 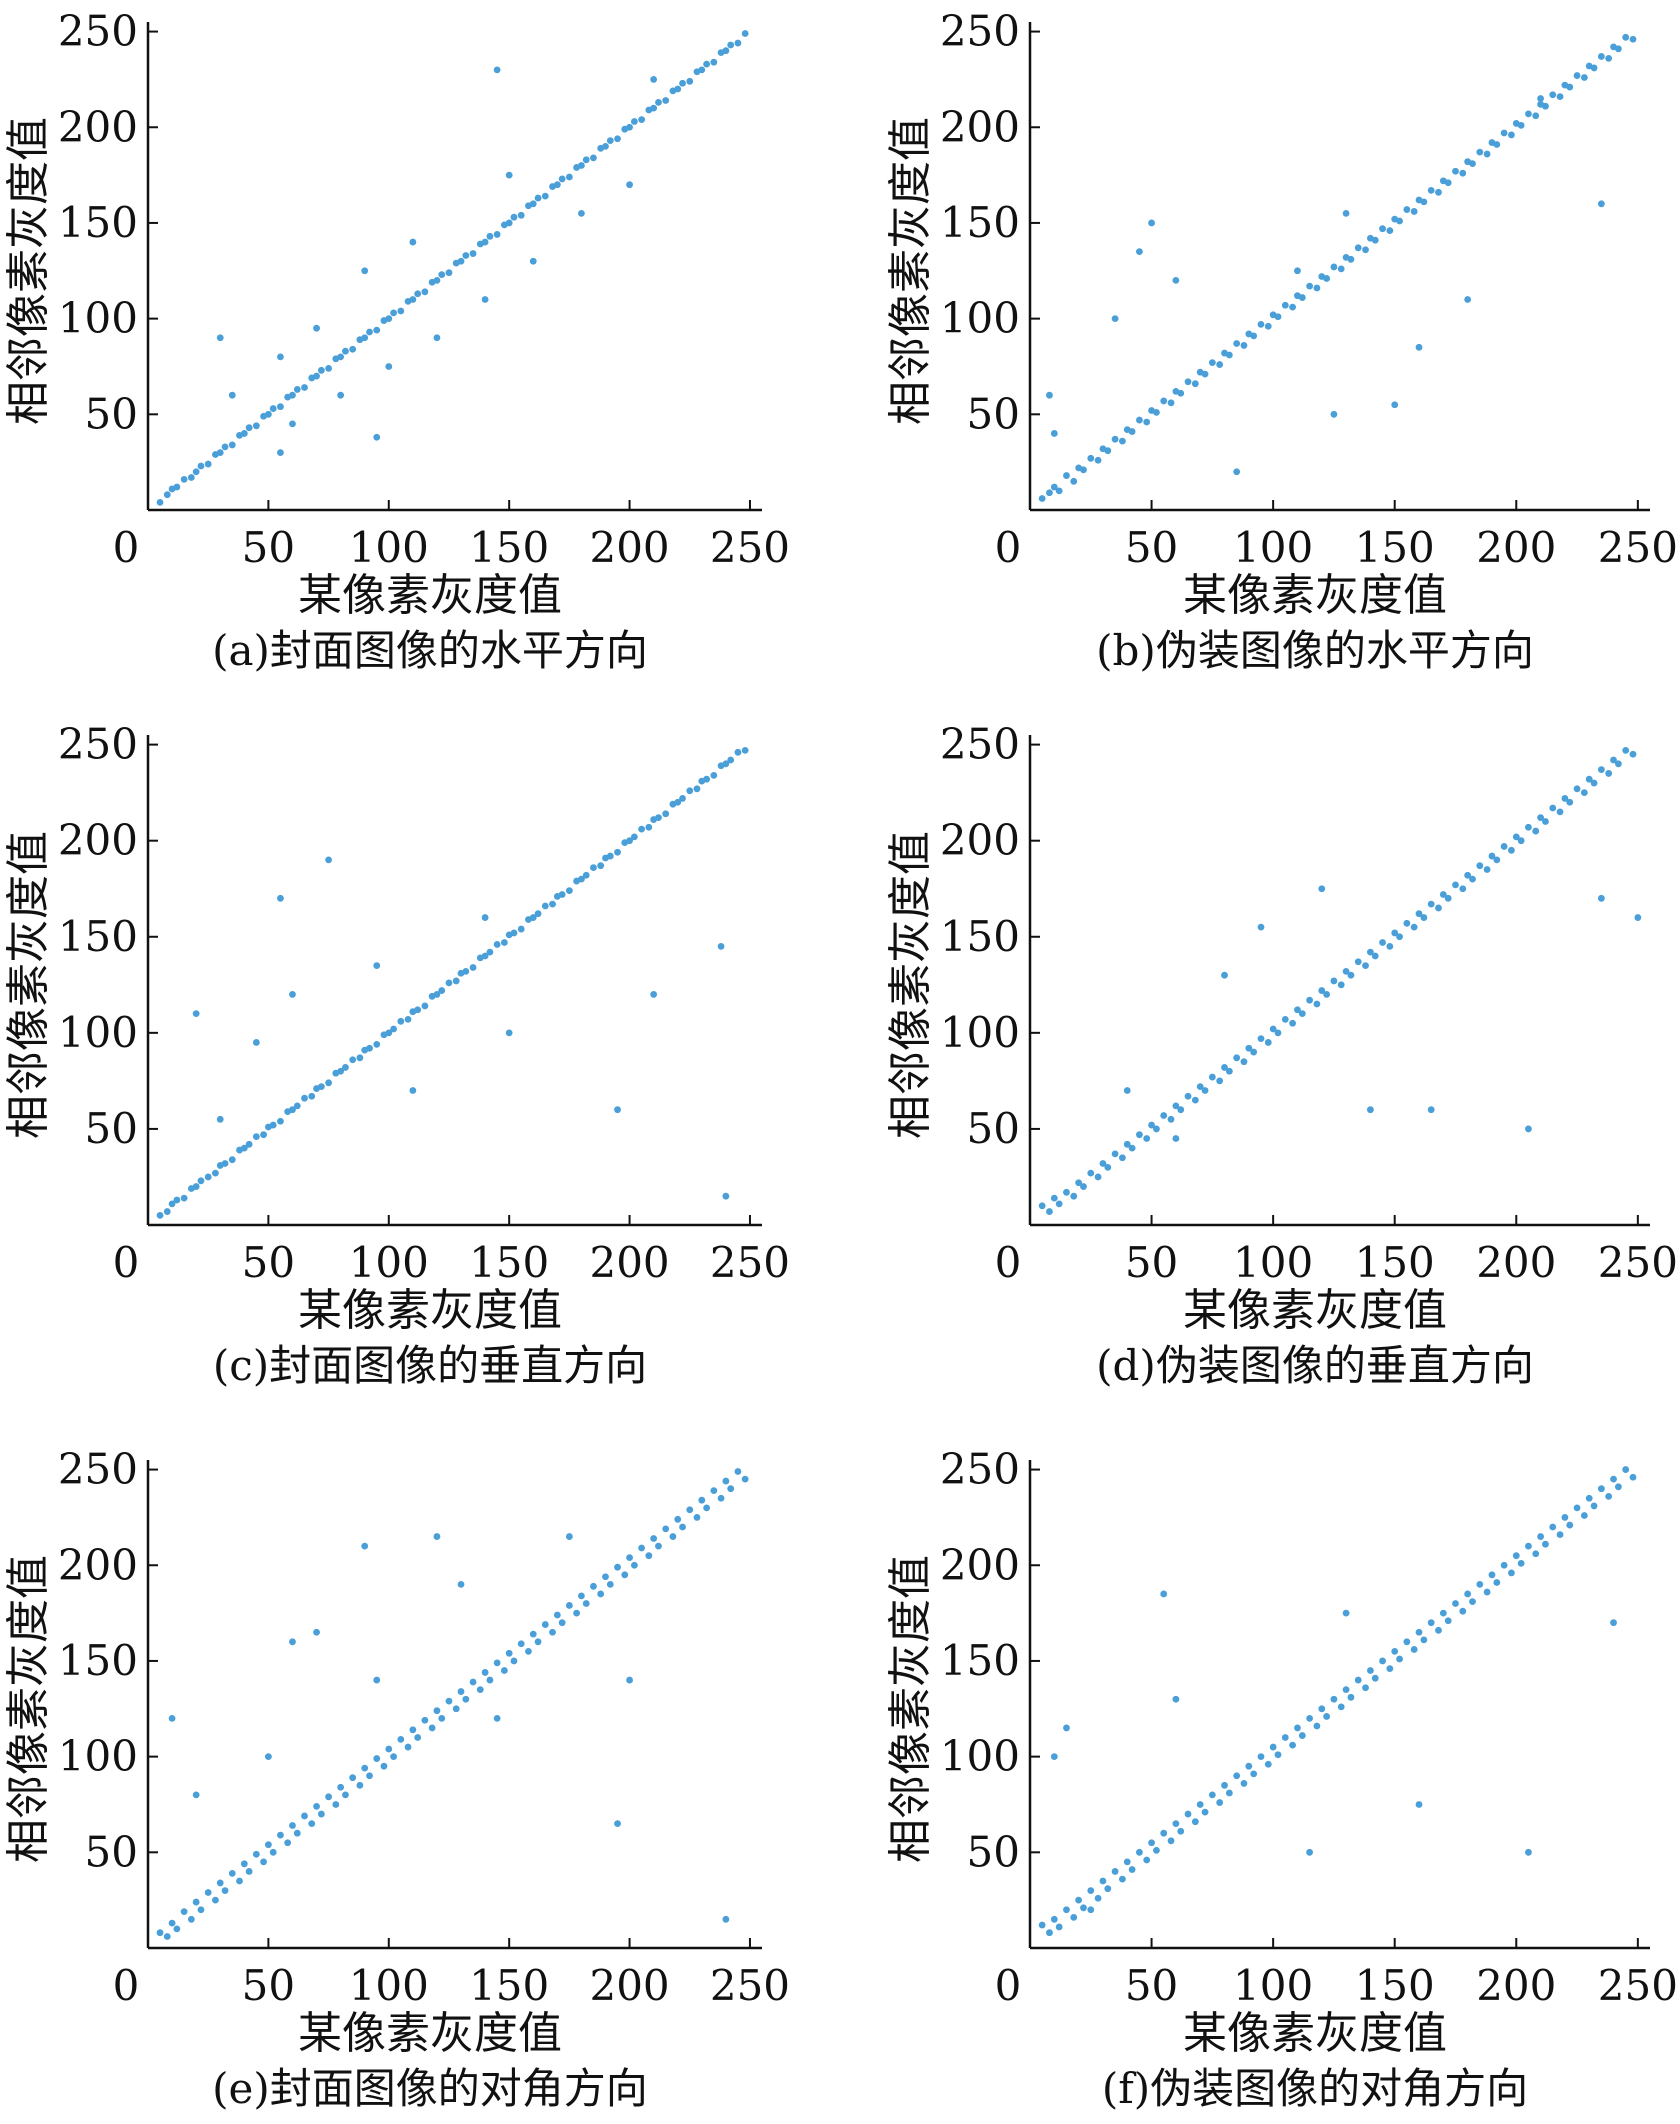 I want to click on x-axis-title: 某像素灰度值, so click(x=1315, y=2033).